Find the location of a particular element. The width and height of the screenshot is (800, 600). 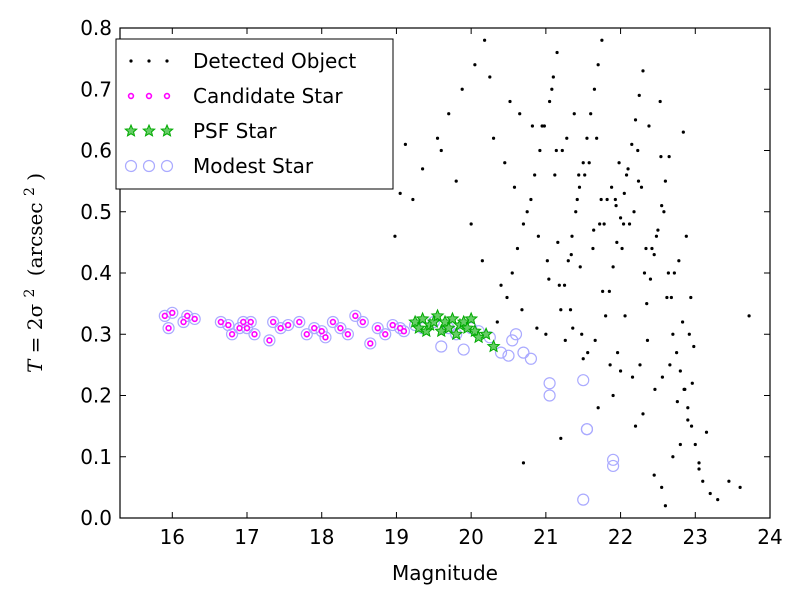

y-axis-label-sigma-exponent: 2 is located at coordinates (30, 293).